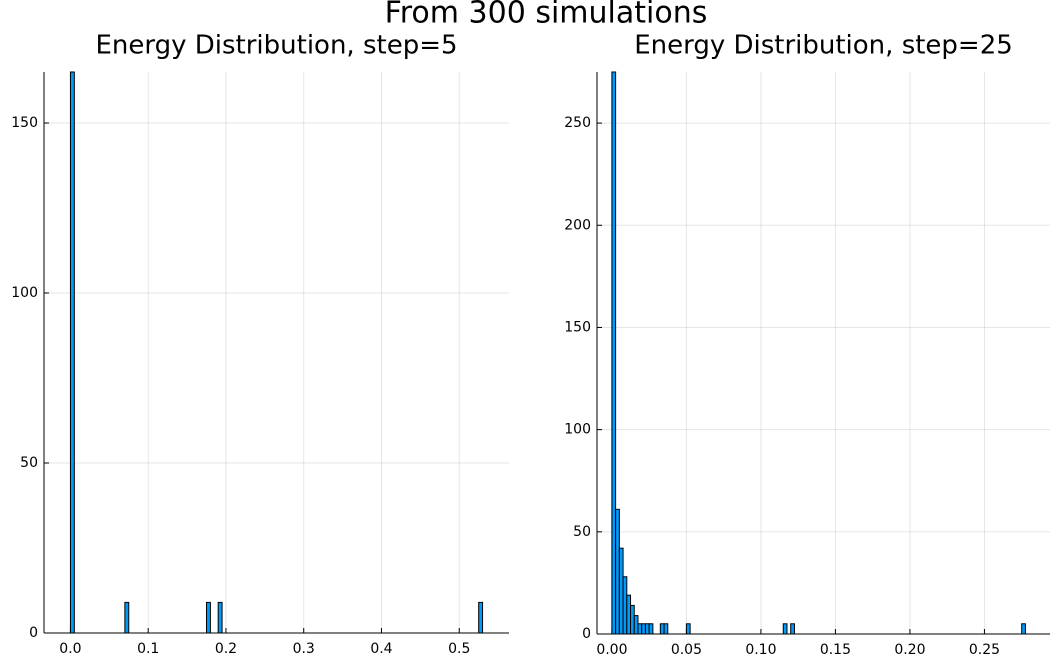 This screenshot has height=658, width=1052. I want to click on x-tick-label: 0.00, so click(611, 650).